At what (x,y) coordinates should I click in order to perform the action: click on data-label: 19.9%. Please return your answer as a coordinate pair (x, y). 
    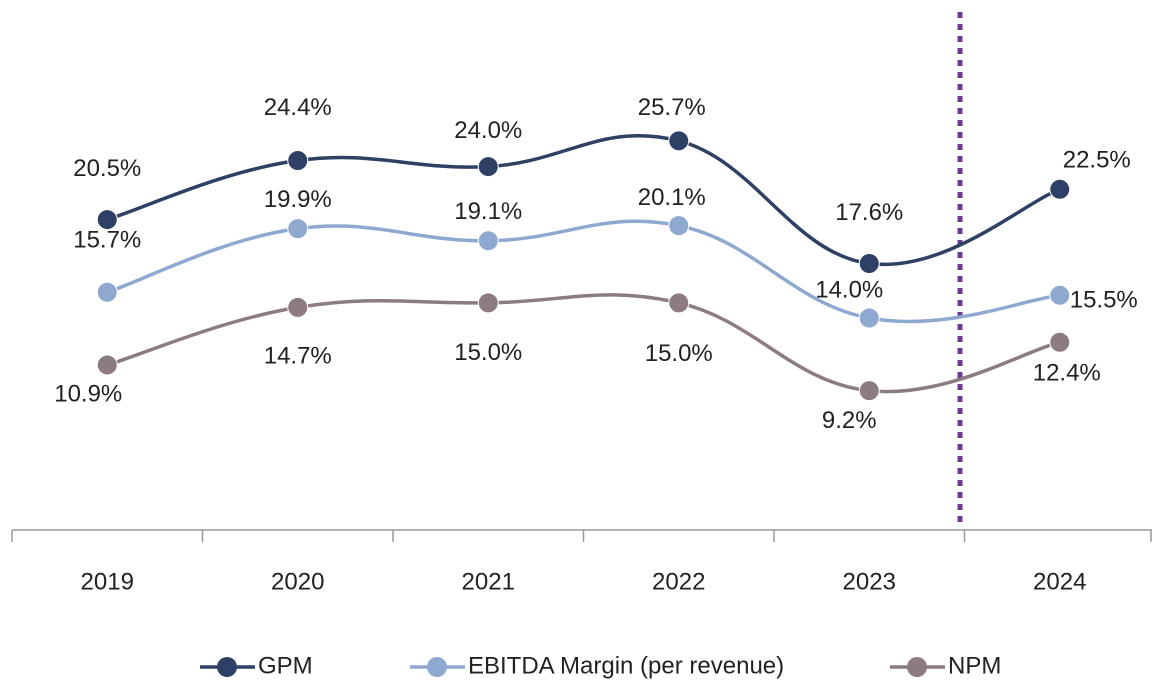
    Looking at the image, I should click on (298, 199).